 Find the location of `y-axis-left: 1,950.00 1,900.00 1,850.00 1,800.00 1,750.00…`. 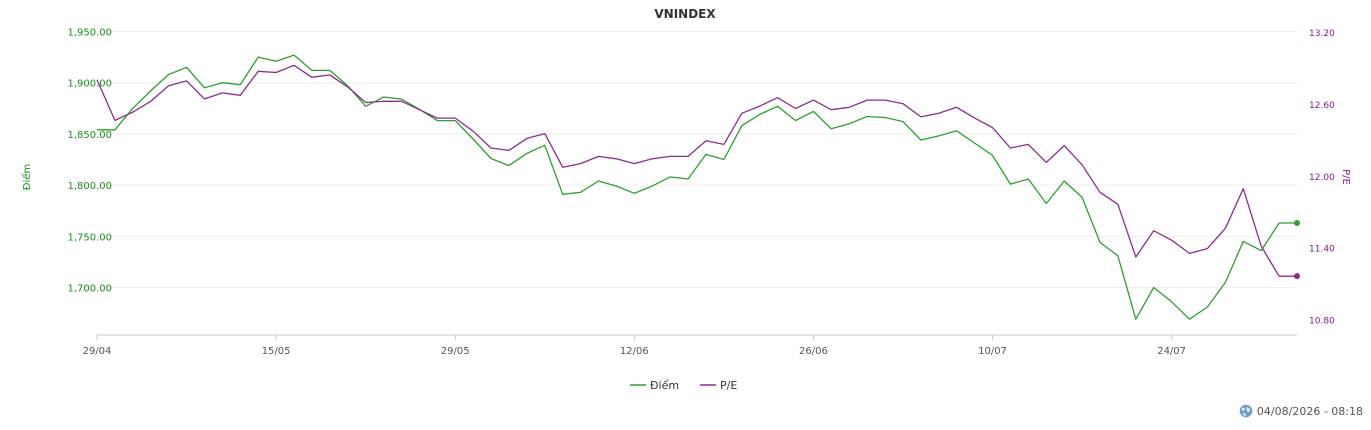

y-axis-left: 1,950.00 1,900.00 1,850.00 1,800.00 1,750.00… is located at coordinates (89, 161).